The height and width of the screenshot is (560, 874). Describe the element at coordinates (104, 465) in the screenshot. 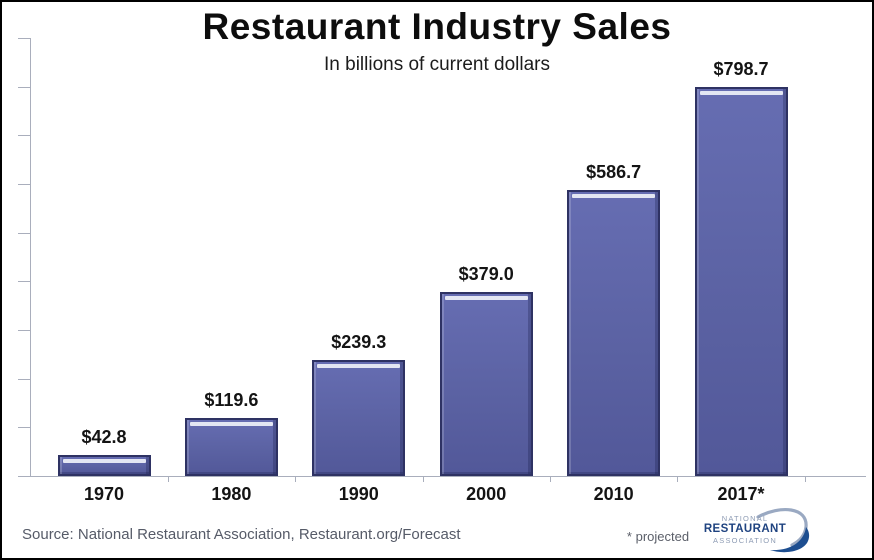

I see `bar-1970` at that location.